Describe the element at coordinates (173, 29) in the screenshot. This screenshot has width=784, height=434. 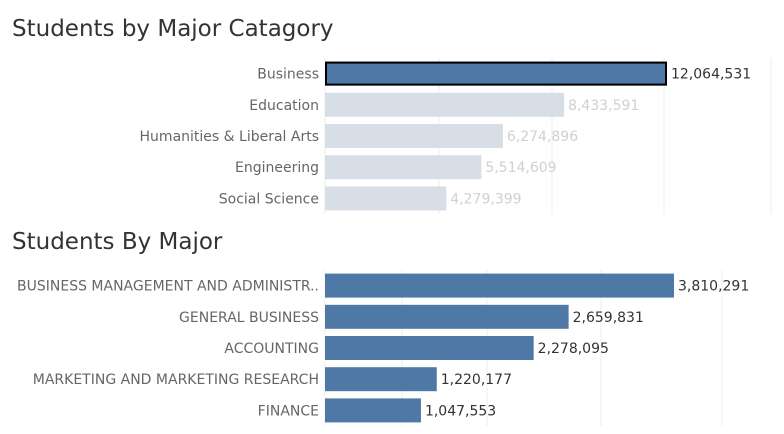
I see `category-chart-title: Students by Major Catagory` at that location.